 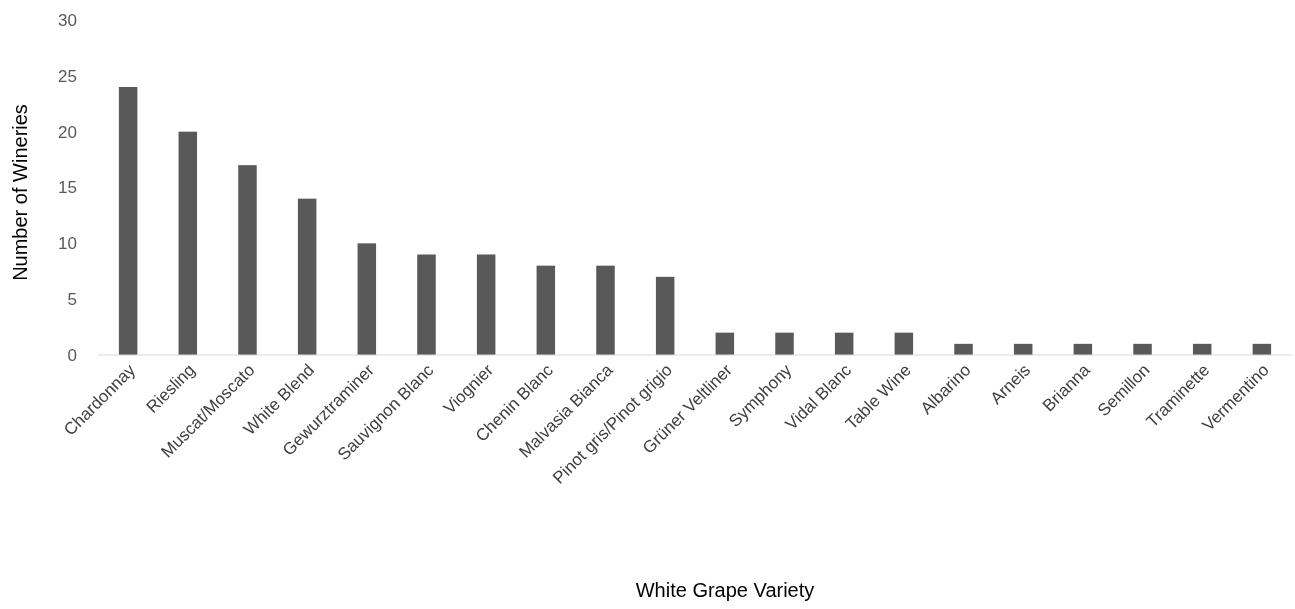 I want to click on y-tick-label: 20, so click(x=67, y=132).